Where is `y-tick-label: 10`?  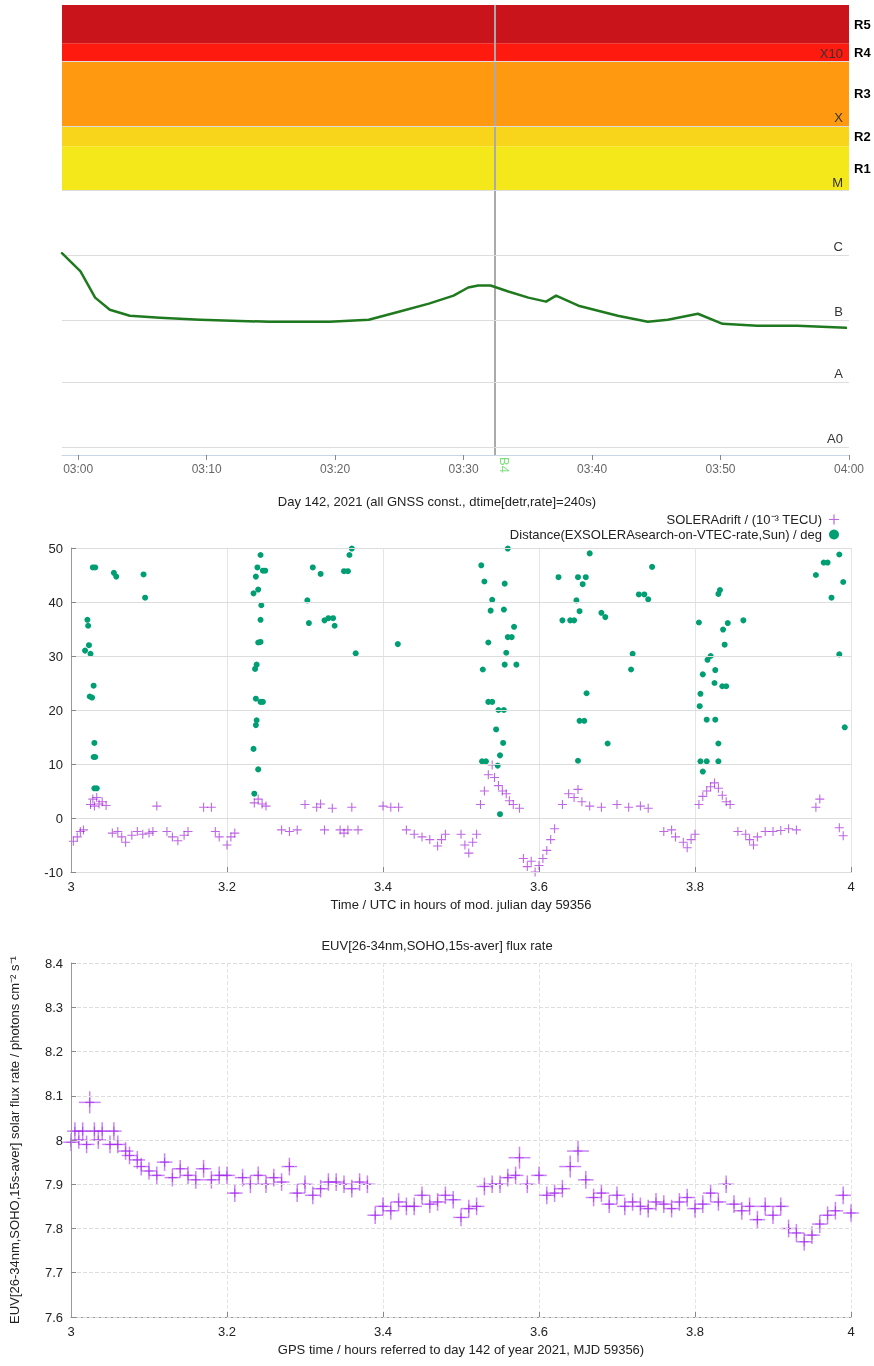 y-tick-label: 10 is located at coordinates (55, 764).